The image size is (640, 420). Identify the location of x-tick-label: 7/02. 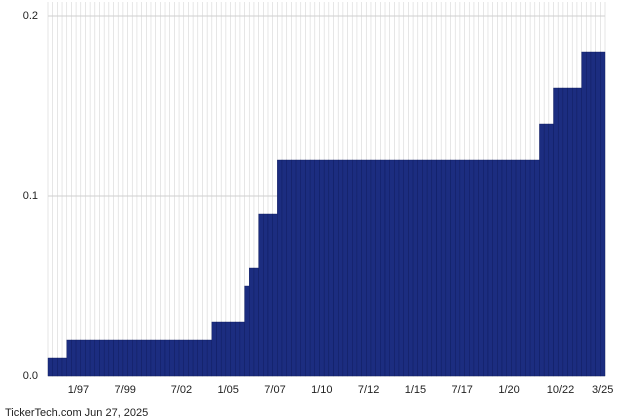
(181, 390).